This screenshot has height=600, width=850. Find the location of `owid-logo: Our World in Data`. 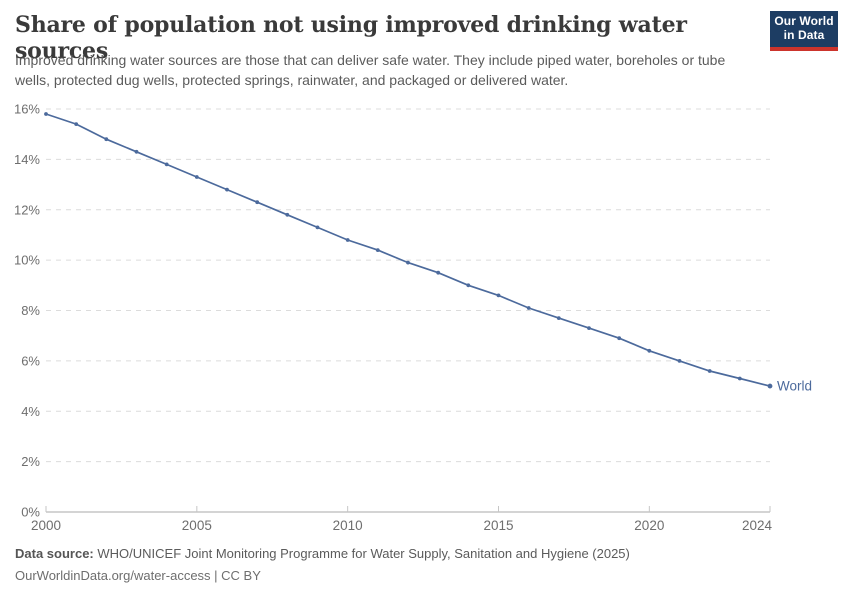

owid-logo: Our World in Data is located at coordinates (804, 31).